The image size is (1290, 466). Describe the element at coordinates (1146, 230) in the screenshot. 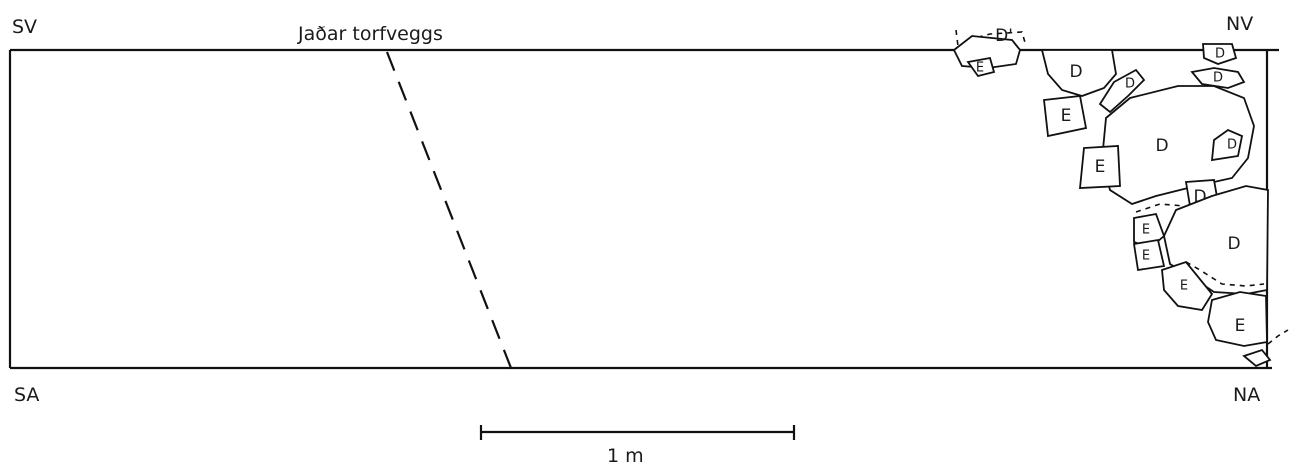

I see `stone-label-e4: E` at that location.